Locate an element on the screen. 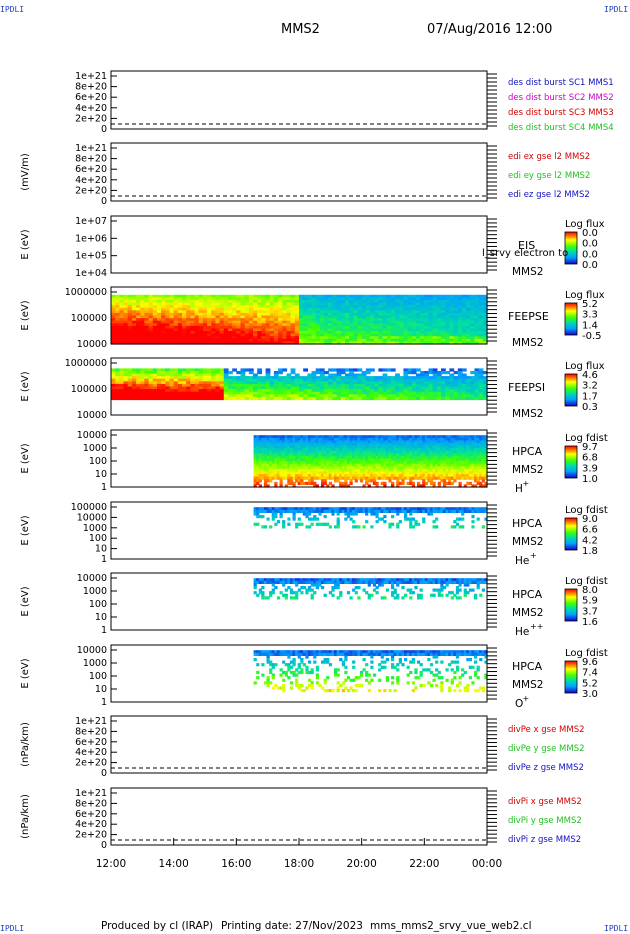 The image size is (630, 934). y-tick-label: 1e+21 is located at coordinates (91, 148).